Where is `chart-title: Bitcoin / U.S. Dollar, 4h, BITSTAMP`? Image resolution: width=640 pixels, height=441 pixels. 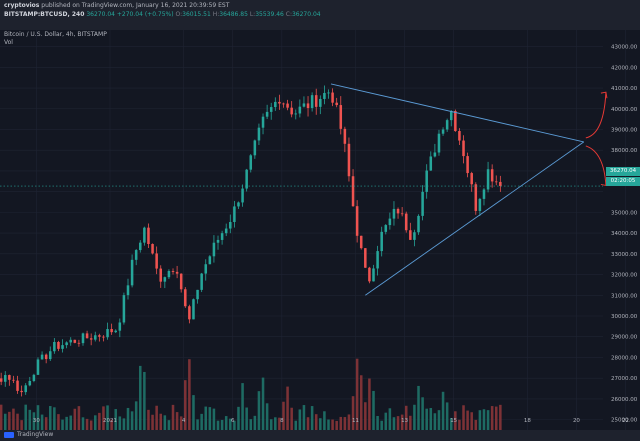 chart-title: Bitcoin / U.S. Dollar, 4h, BITSTAMP is located at coordinates (55, 34).